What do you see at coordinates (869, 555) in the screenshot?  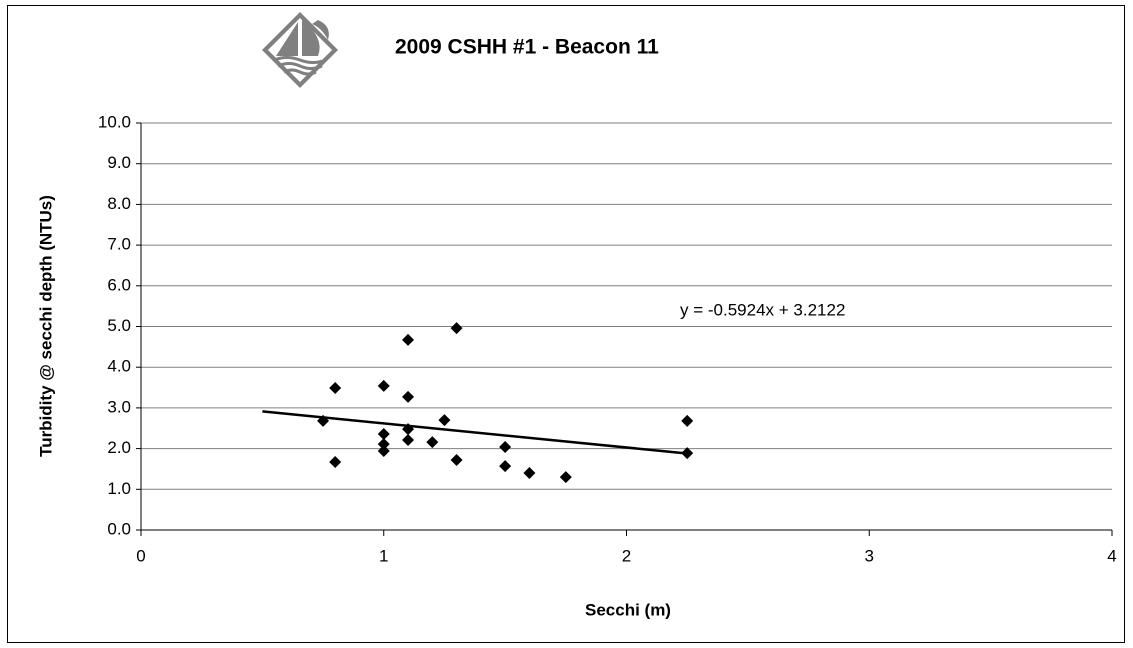 I see `x-tick-label: 3` at bounding box center [869, 555].